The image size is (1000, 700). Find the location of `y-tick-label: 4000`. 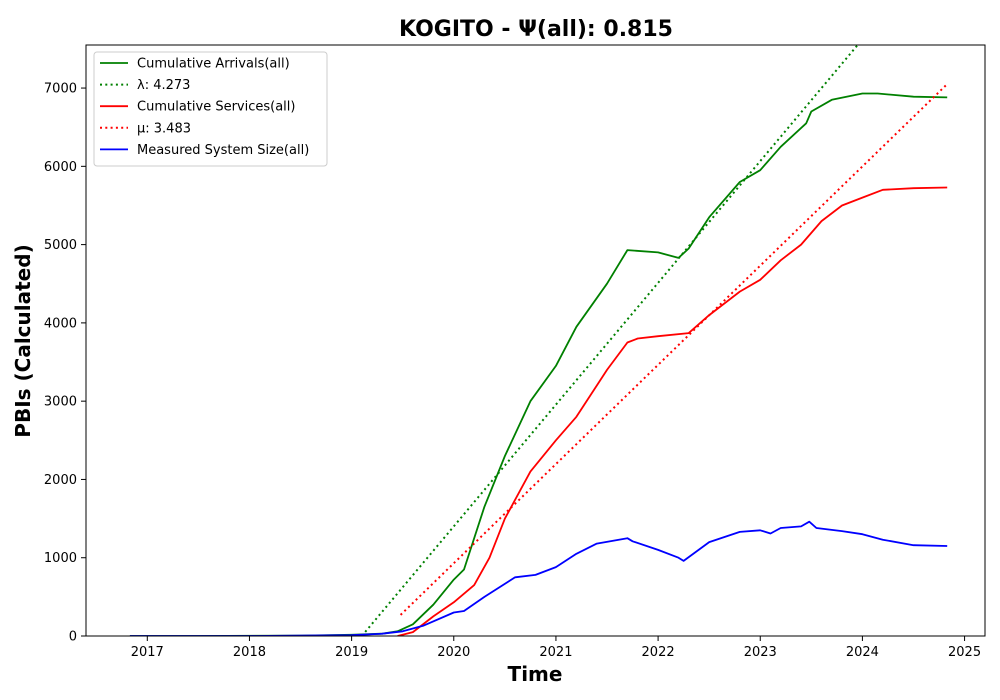

y-tick-label: 4000 is located at coordinates (60, 323).